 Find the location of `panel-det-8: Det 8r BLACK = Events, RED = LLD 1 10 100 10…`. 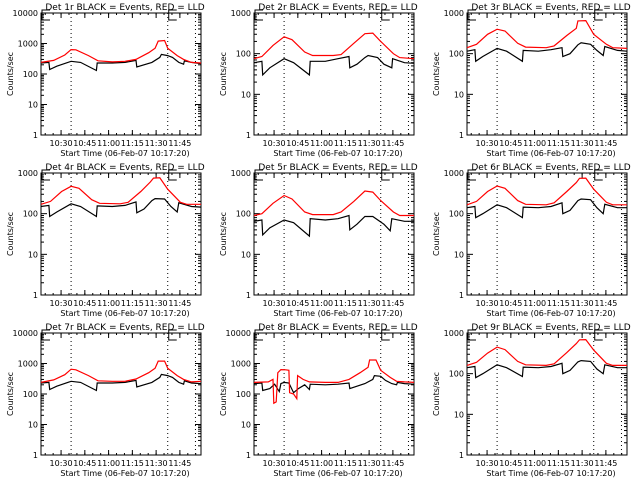

panel-det-8: Det 8r BLACK = Events, RED = LLD 1 10 100 10… is located at coordinates (318, 400).